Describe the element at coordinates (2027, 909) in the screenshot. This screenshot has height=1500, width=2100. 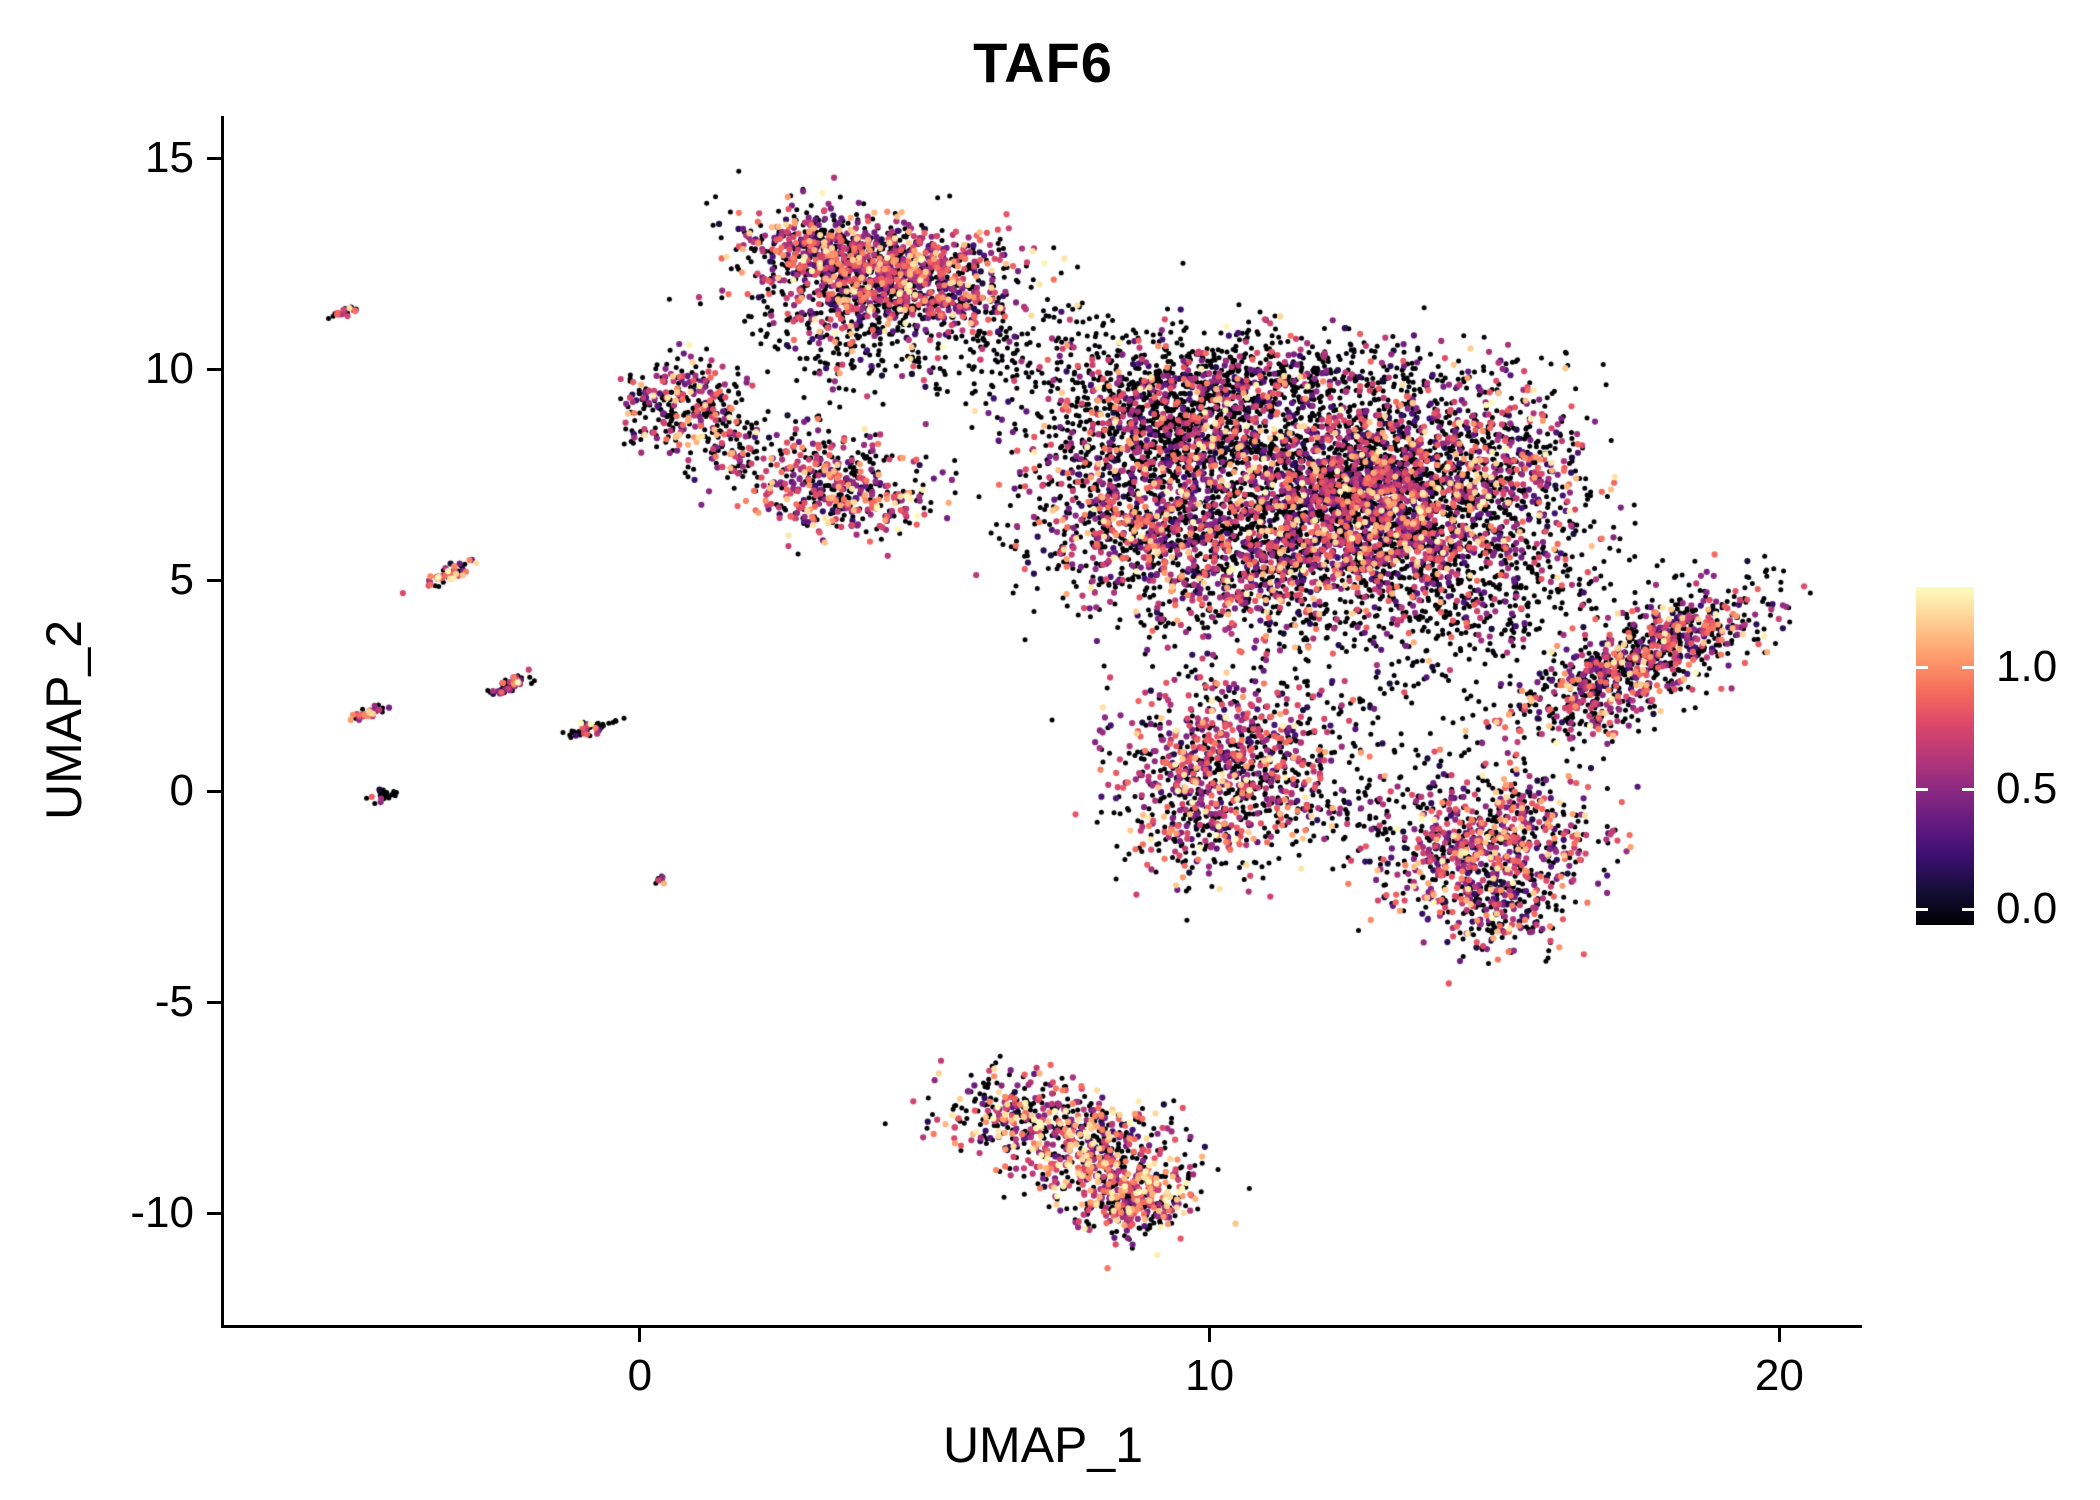
I see `colorbar-tick-label: 0.0` at that location.